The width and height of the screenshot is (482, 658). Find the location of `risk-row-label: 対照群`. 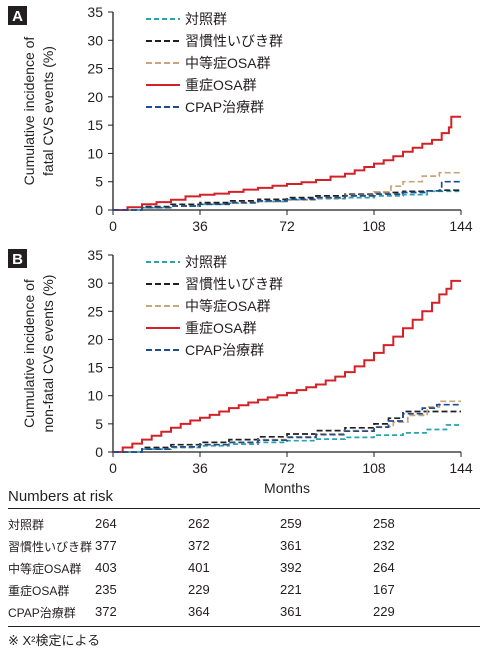

risk-row-label: 対照群 is located at coordinates (26, 525).